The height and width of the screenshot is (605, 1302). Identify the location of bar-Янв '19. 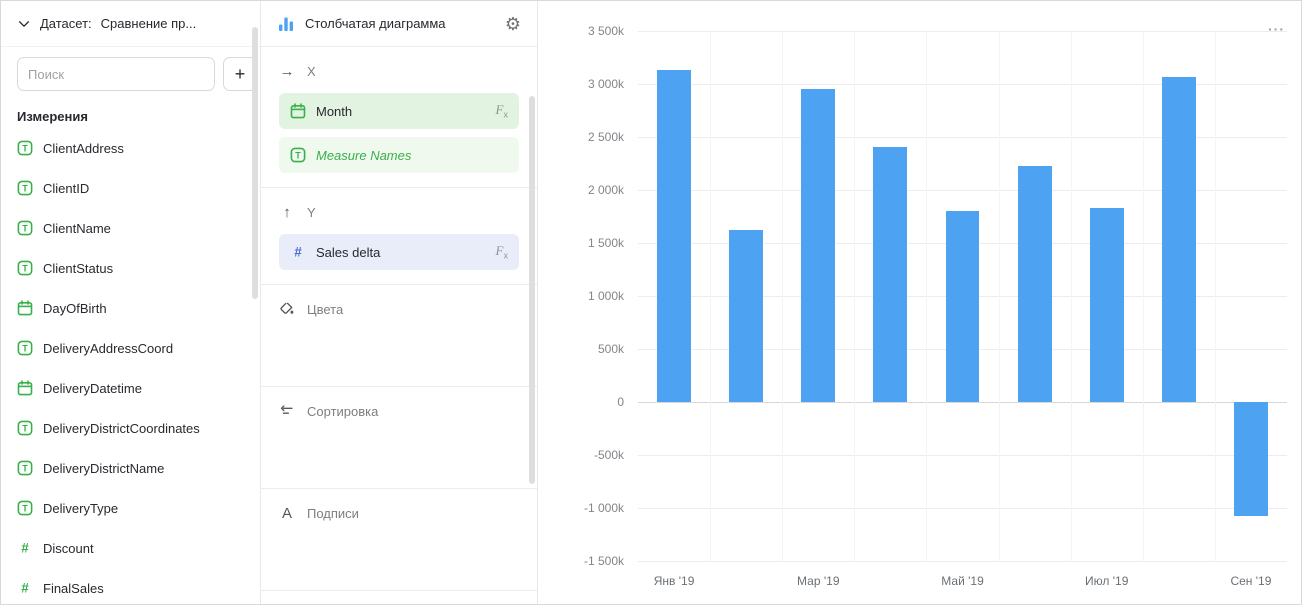
(674, 236).